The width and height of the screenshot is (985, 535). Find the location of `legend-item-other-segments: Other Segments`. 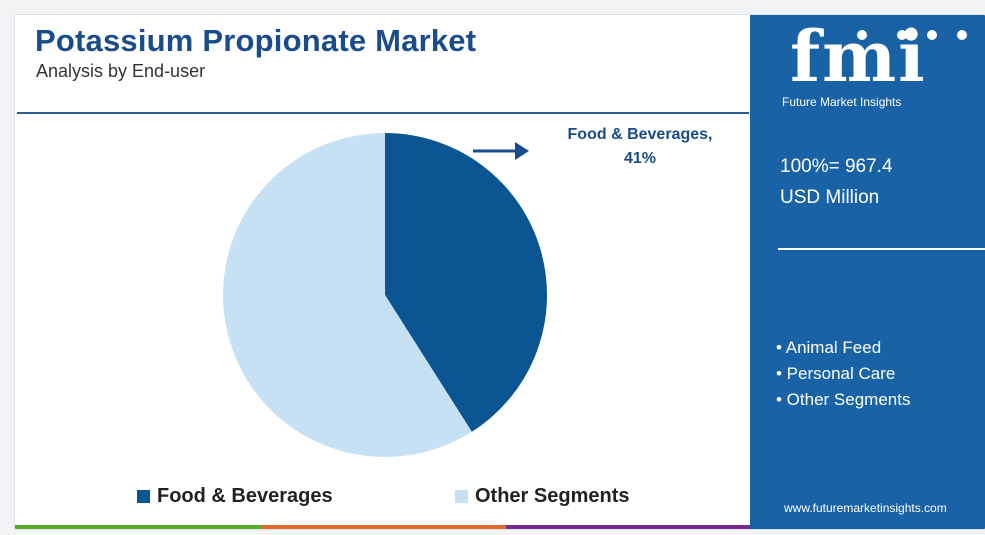

legend-item-other-segments: Other Segments is located at coordinates (542, 496).